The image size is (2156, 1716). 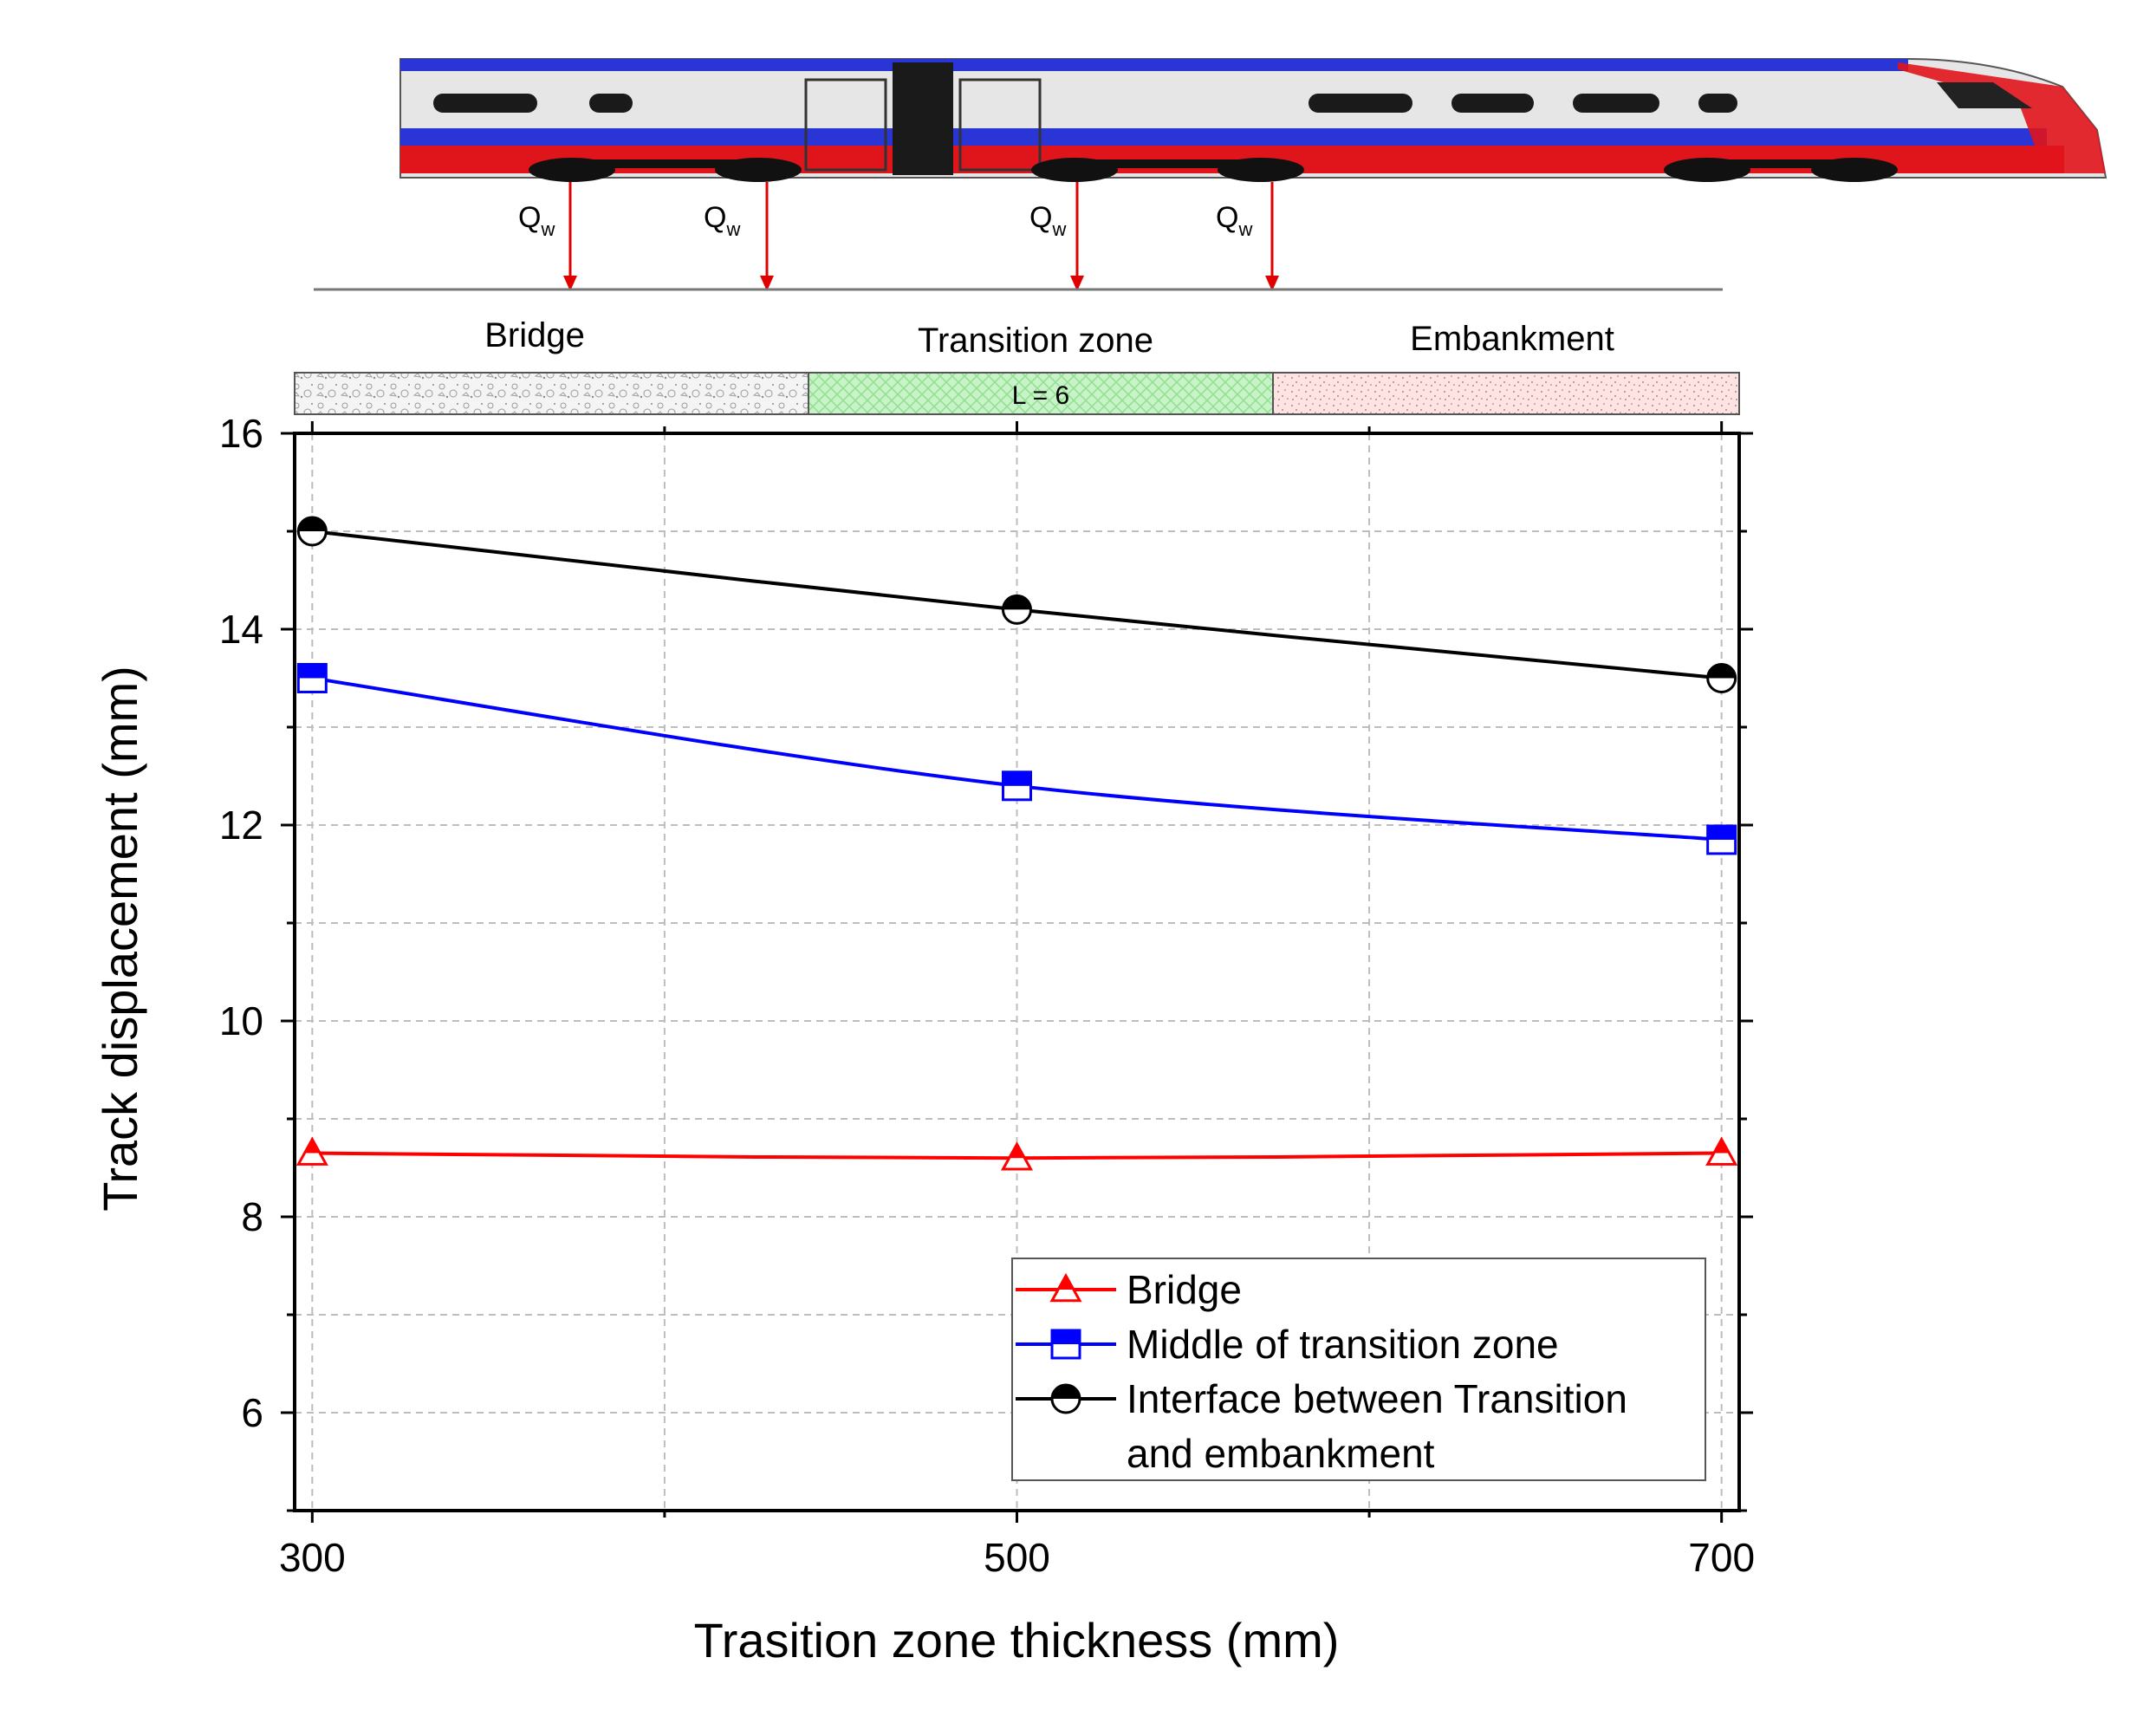 I want to click on legend-box, so click(x=1358, y=1369).